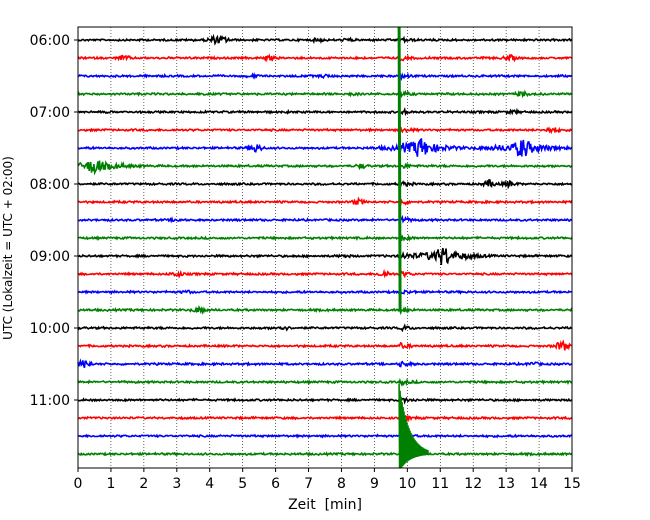  What do you see at coordinates (473, 484) in the screenshot?
I see `x-tick-label: 12` at bounding box center [473, 484].